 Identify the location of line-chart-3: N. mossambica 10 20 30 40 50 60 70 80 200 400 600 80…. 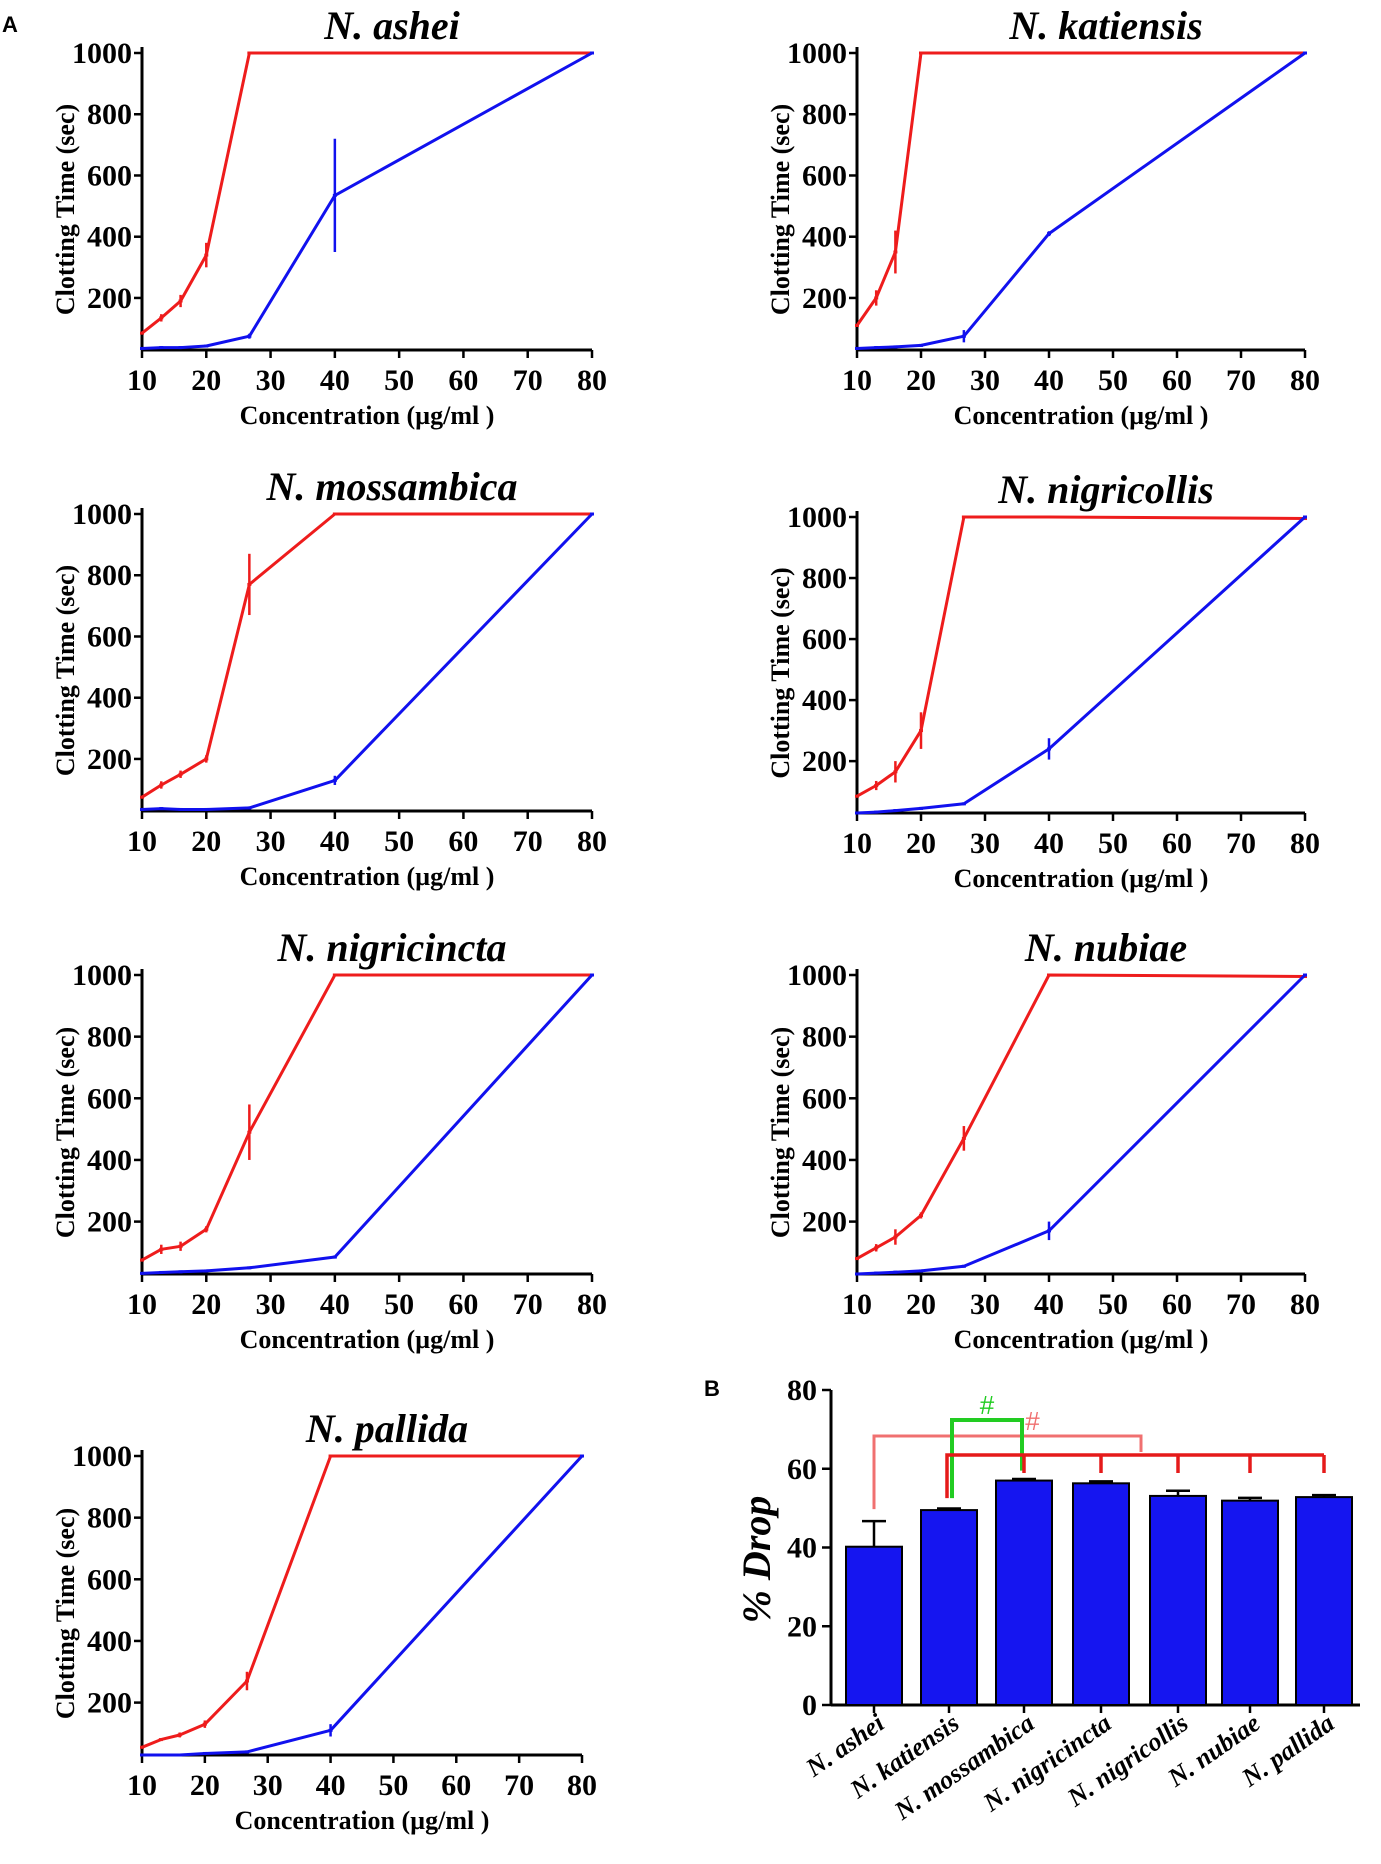
(329, 677).